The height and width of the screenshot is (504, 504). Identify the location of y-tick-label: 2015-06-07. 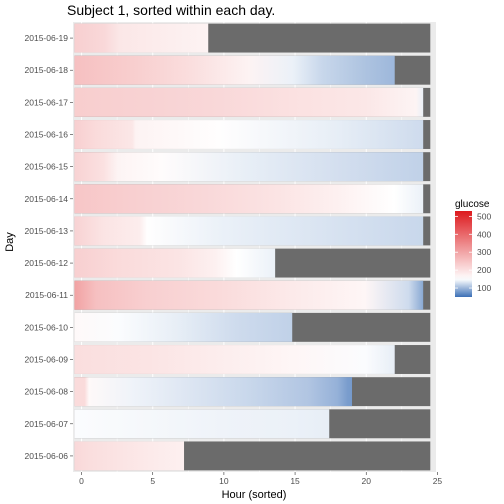
(47, 424).